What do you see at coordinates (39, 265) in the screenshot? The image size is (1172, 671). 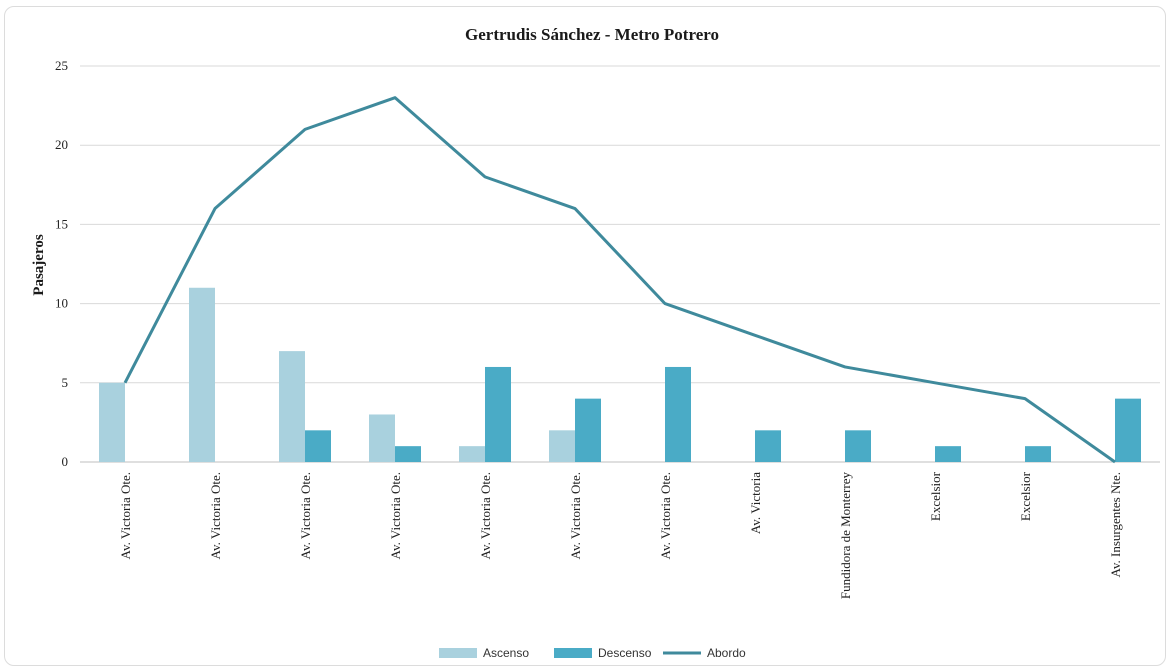 I see `y-axis-label: Pasajeros` at bounding box center [39, 265].